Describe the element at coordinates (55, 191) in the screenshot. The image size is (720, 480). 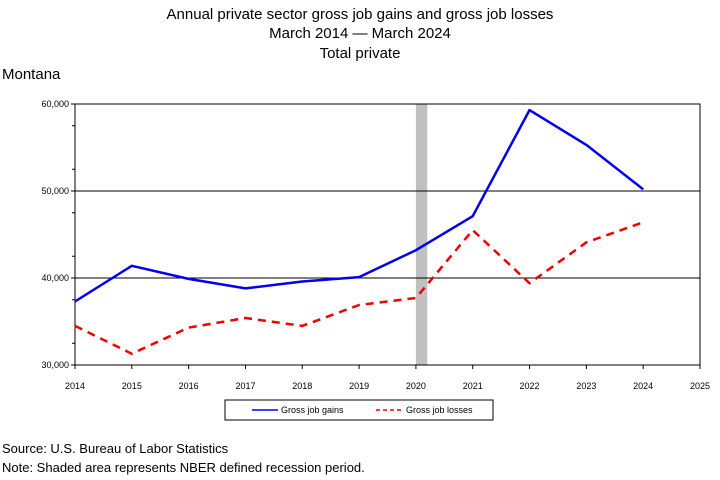
I see `y-tick-label-2: 50,000` at that location.